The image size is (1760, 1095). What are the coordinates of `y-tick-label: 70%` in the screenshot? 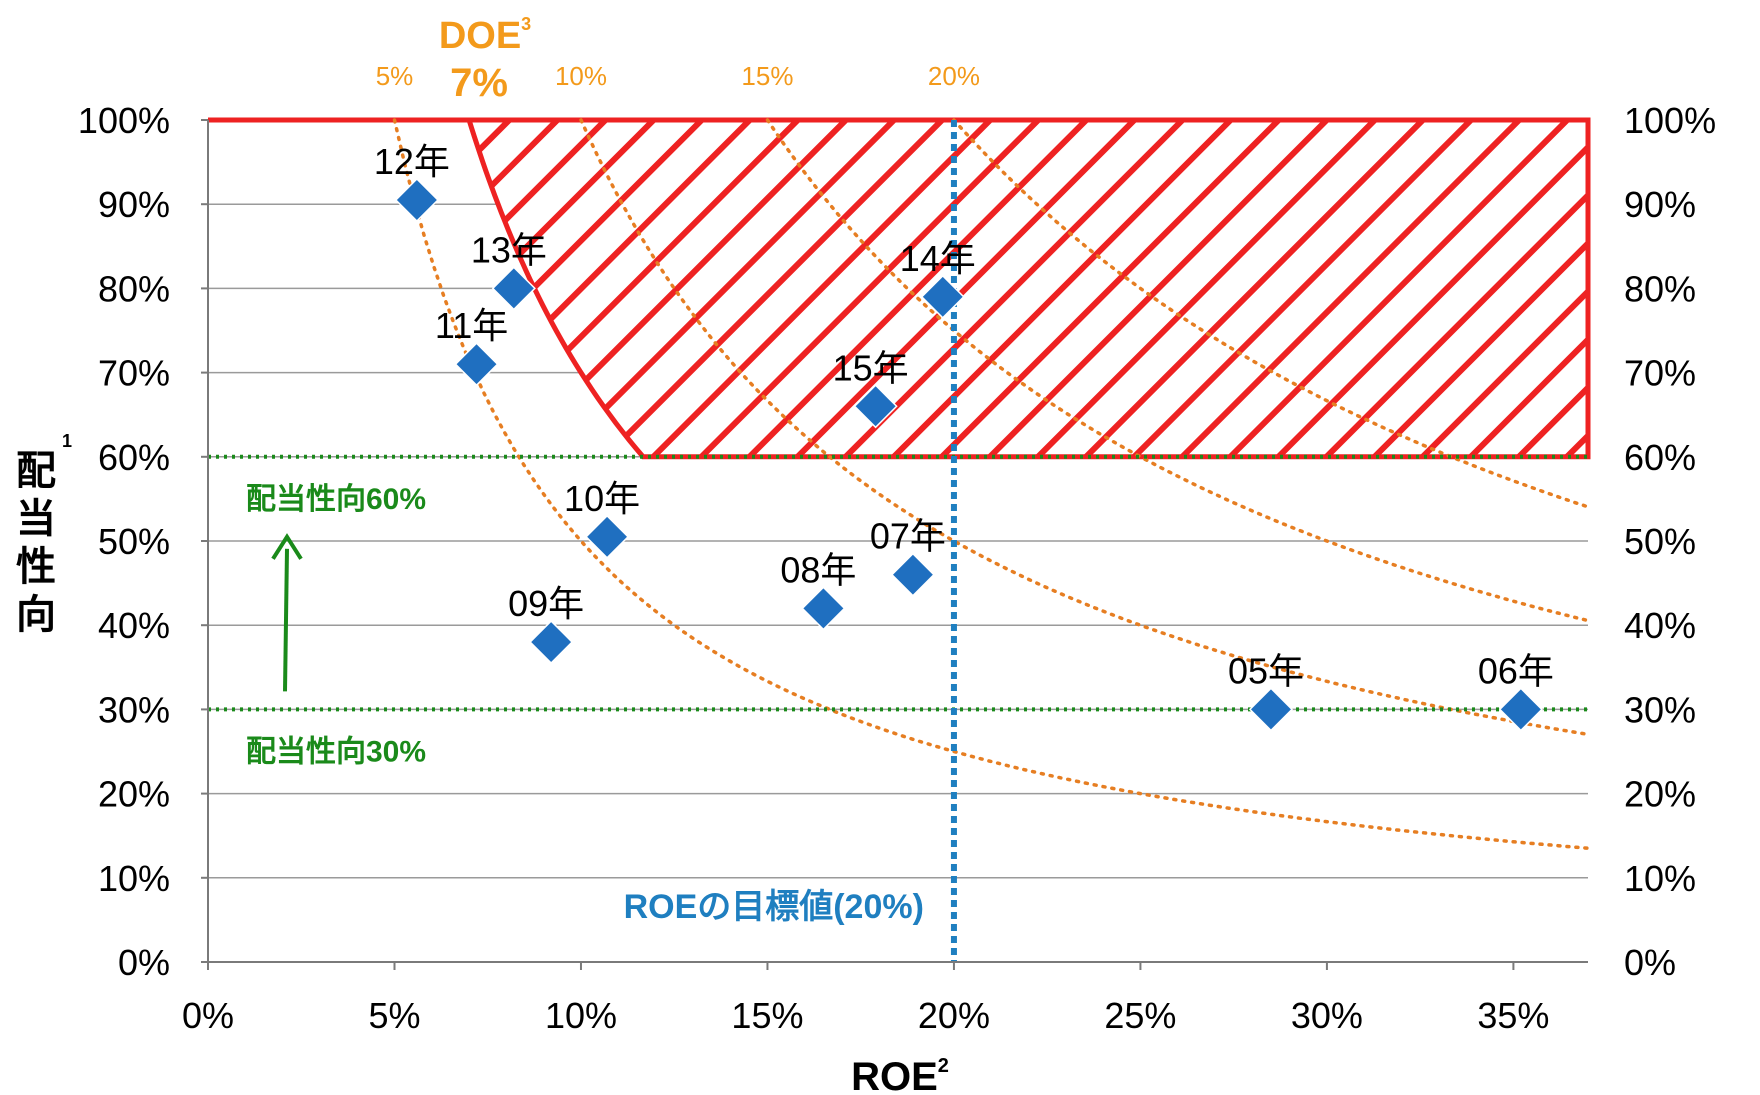 It's located at (134, 373).